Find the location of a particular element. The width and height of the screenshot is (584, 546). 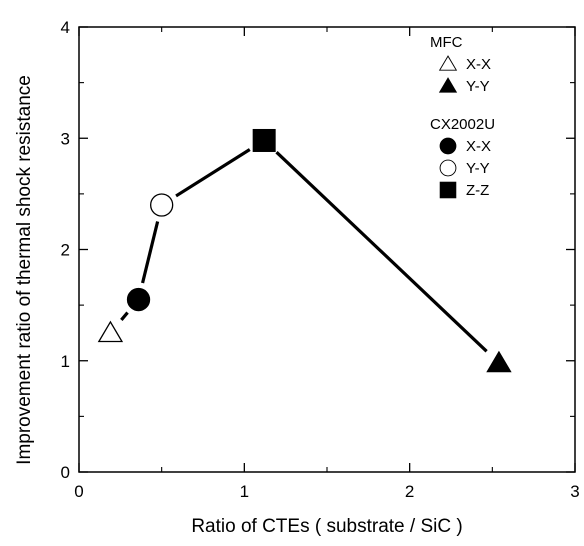

point-mfc-x-x is located at coordinates (110, 331).